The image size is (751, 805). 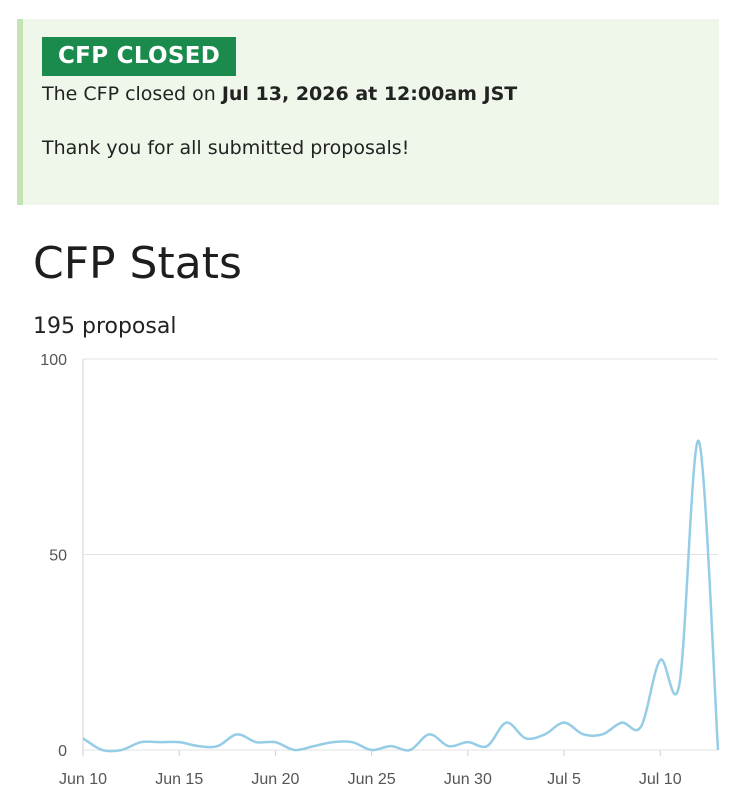 I want to click on x-tick-label: Jul 5, so click(x=564, y=779).